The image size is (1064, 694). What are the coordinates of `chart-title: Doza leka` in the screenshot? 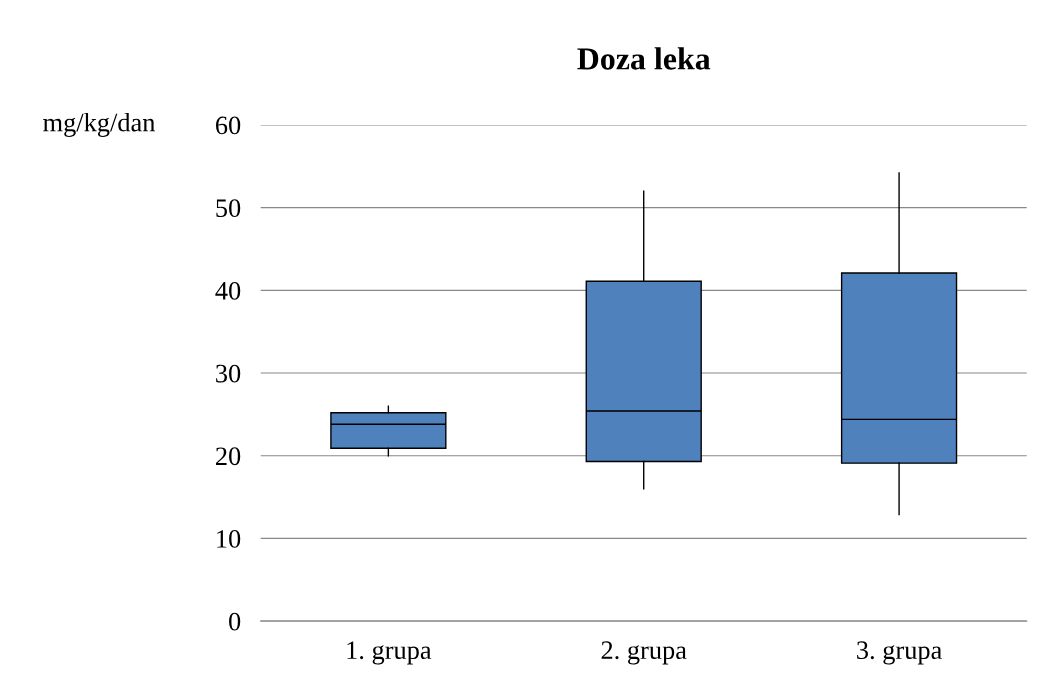 It's located at (644, 58).